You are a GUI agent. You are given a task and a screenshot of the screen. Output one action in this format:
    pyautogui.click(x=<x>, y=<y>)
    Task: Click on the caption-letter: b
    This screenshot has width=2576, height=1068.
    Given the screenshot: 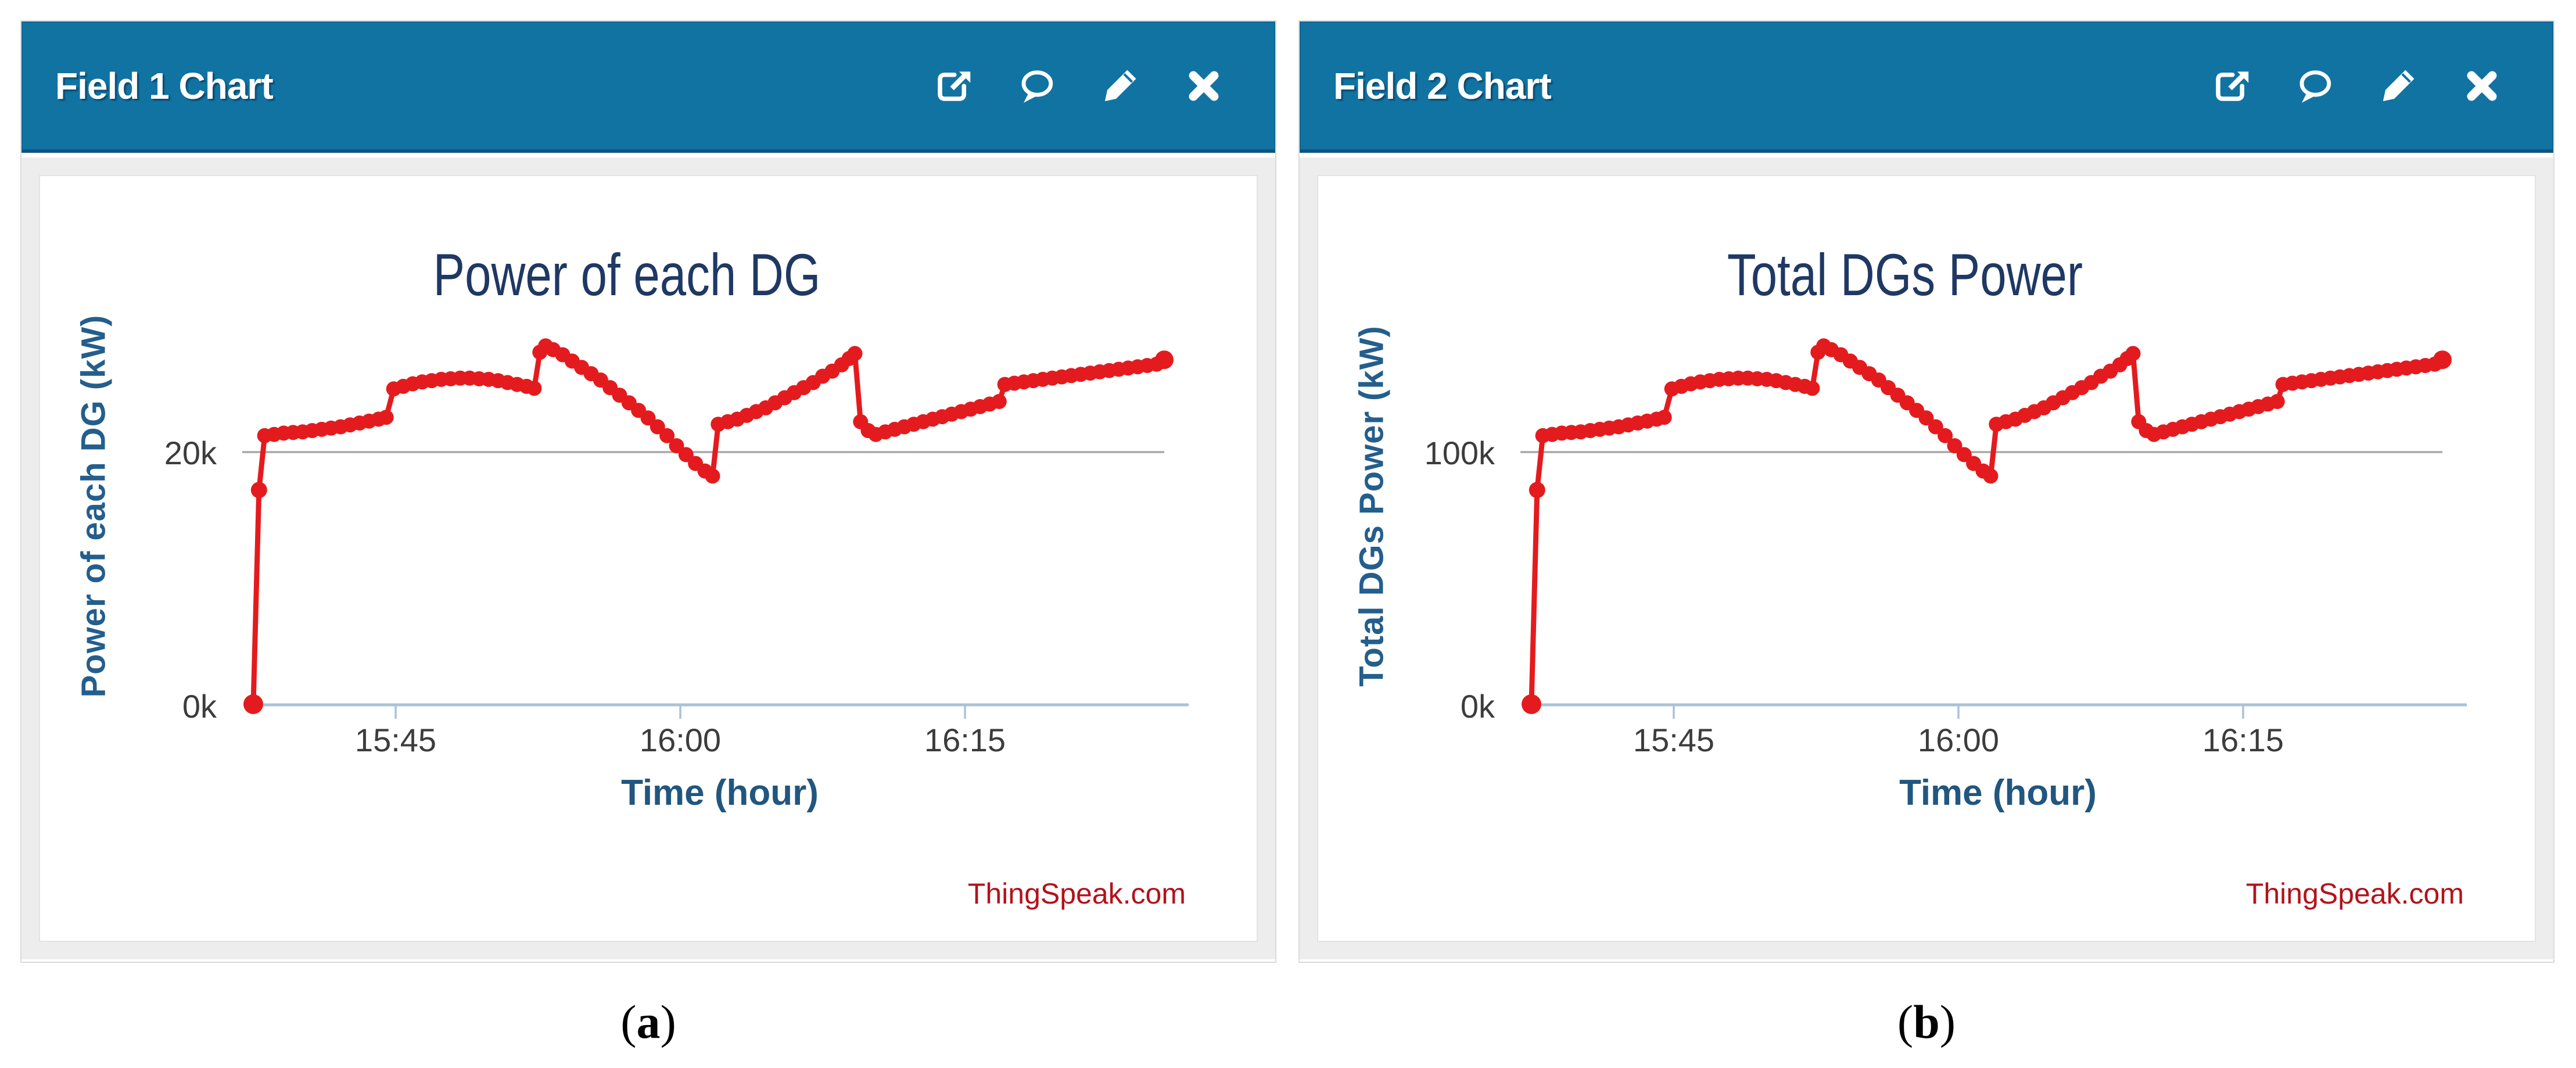 What is the action you would take?
    pyautogui.click(x=1926, y=1021)
    